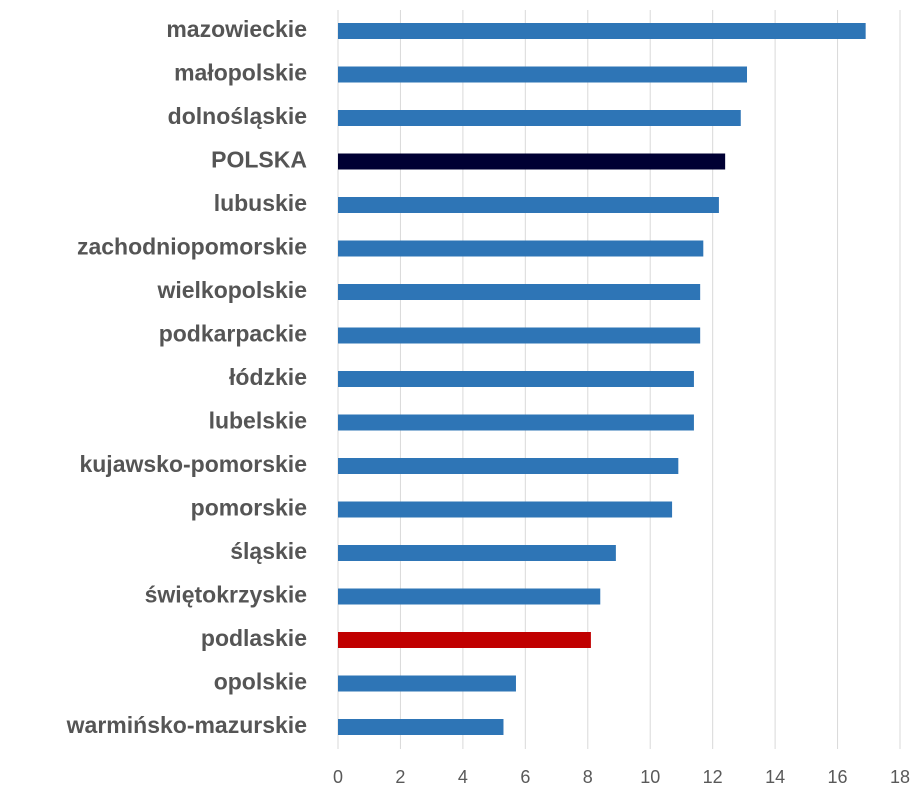 This screenshot has width=916, height=788. I want to click on y-tick-label: małopolskie, so click(240, 73).